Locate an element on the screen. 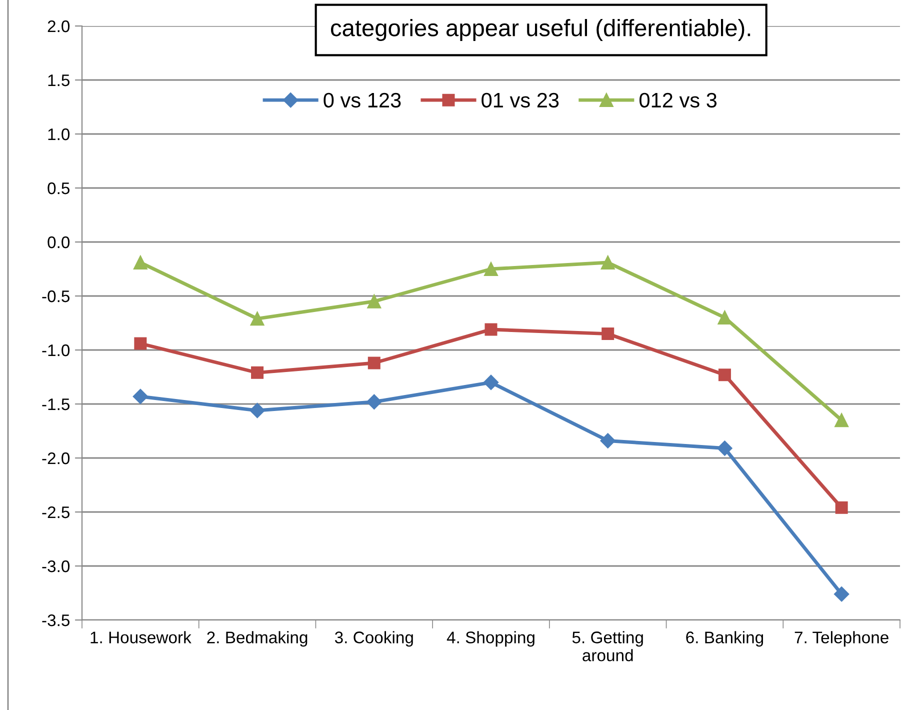 The image size is (924, 710). y-tick-label: -3.0 is located at coordinates (56, 566).